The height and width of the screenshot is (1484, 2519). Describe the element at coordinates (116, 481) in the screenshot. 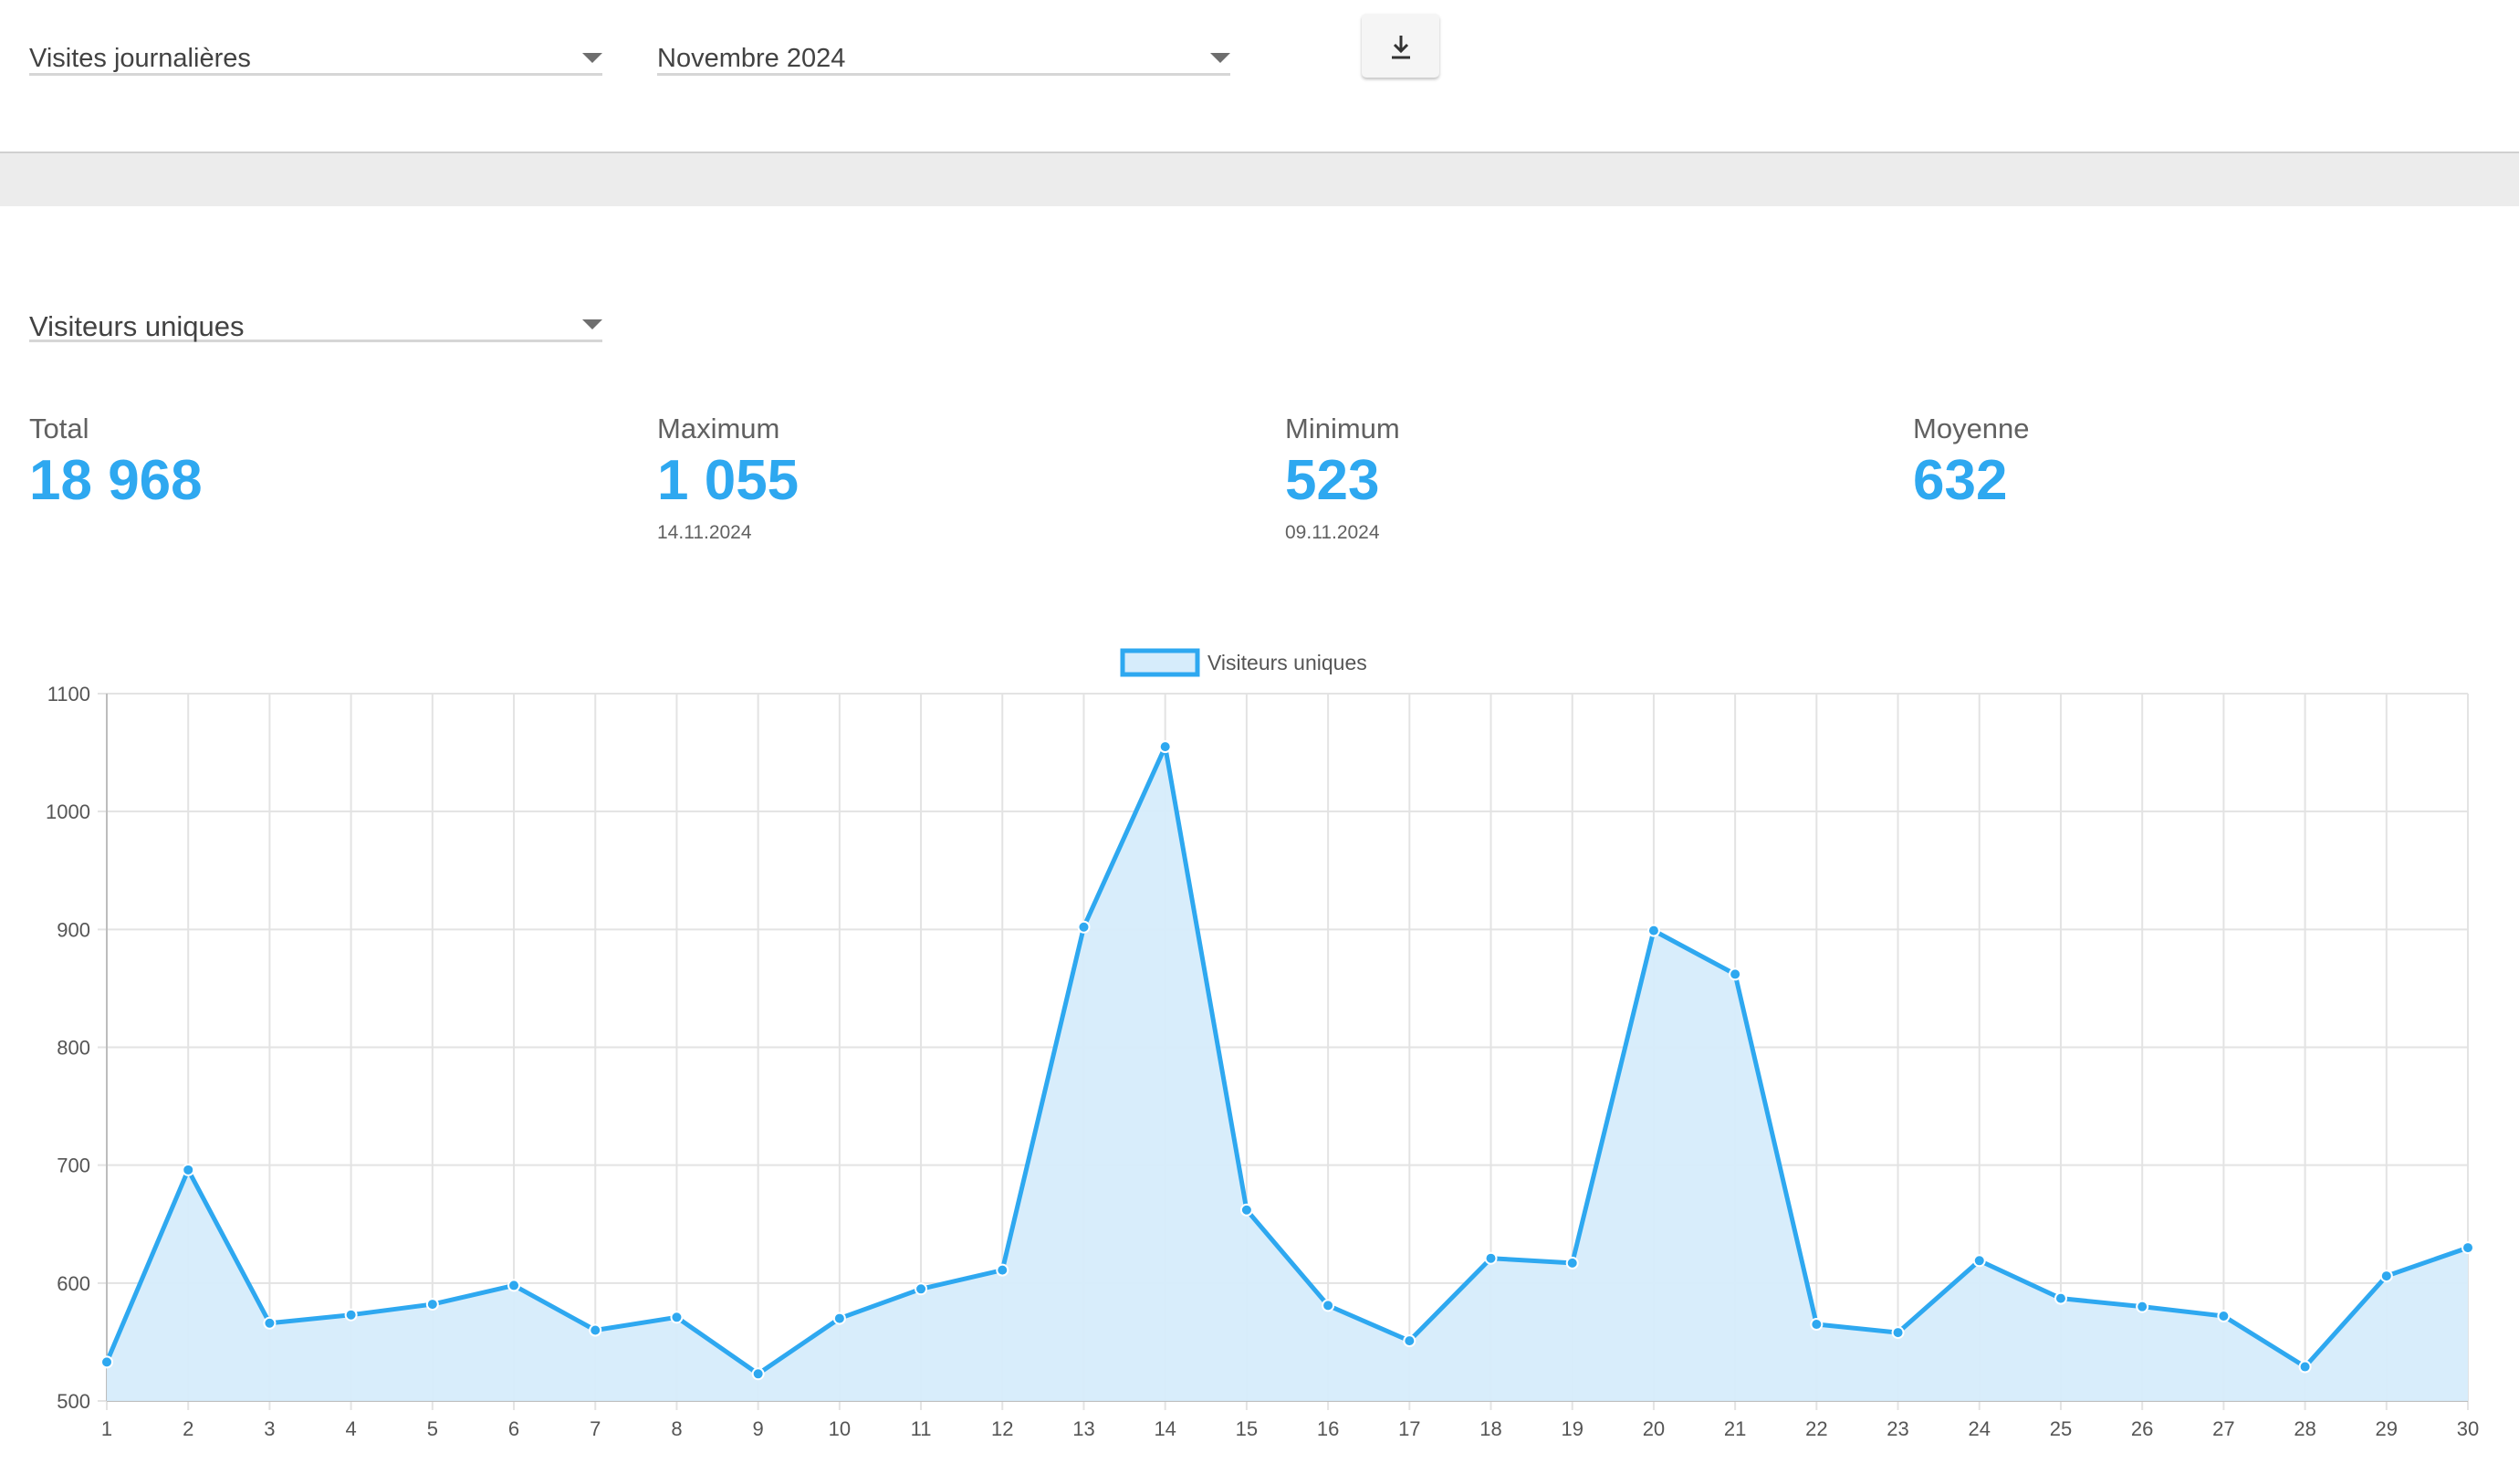

I see `stat-total-value: 18 968` at that location.